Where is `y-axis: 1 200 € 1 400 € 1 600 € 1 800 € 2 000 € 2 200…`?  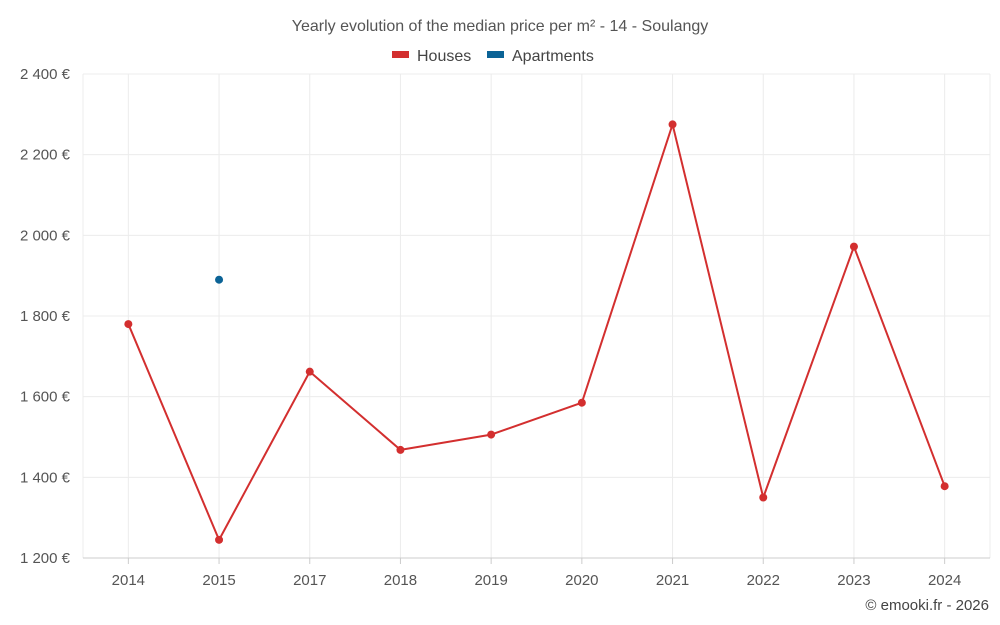 y-axis: 1 200 € 1 400 € 1 600 € 1 800 € 2 000 € 2 200… is located at coordinates (45, 316).